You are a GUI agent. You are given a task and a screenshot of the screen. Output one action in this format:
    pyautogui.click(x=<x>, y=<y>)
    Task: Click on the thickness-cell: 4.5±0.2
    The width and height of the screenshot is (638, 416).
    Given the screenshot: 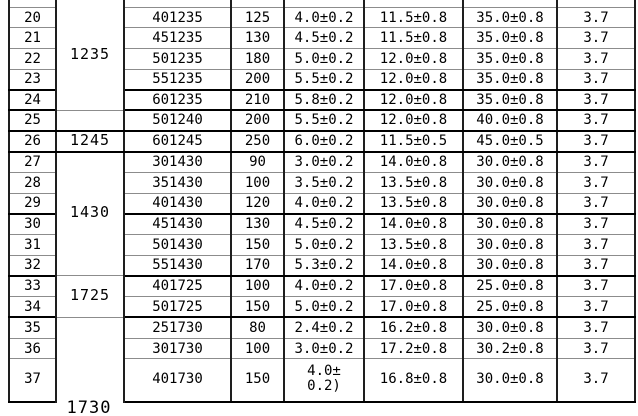 What is the action you would take?
    pyautogui.click(x=324, y=224)
    